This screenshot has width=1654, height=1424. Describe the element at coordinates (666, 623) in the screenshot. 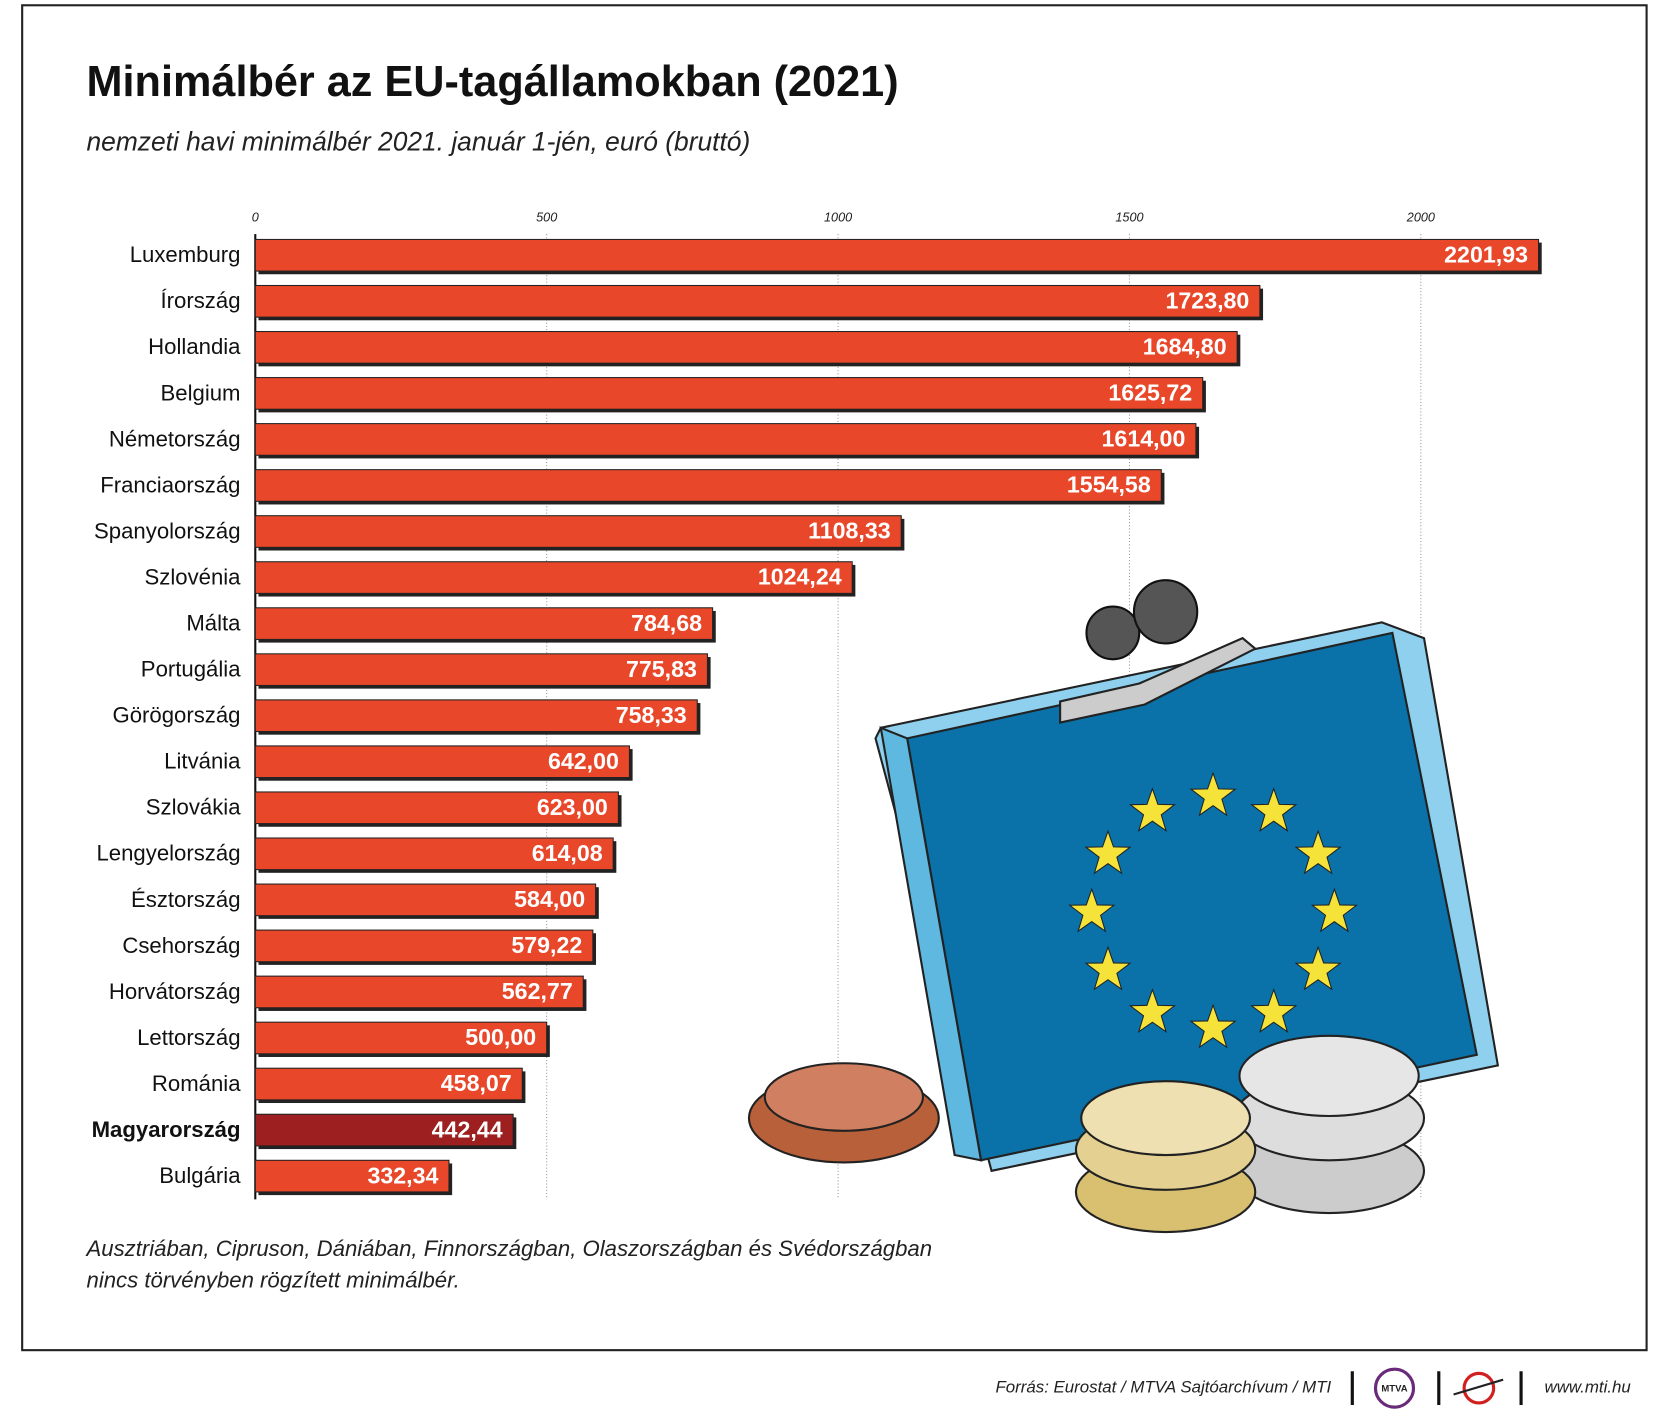

I see `value-label: 784,68` at that location.